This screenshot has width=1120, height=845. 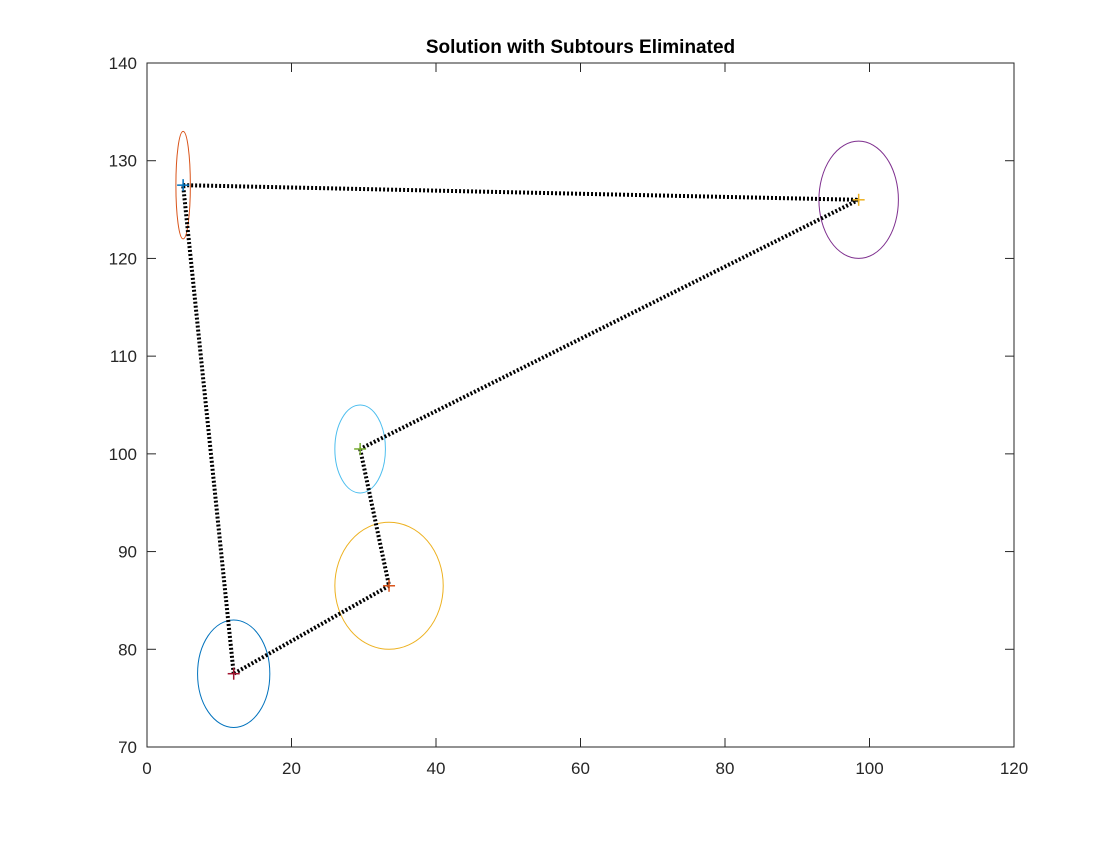 What do you see at coordinates (869, 768) in the screenshot?
I see `x-tick-label: 100` at bounding box center [869, 768].